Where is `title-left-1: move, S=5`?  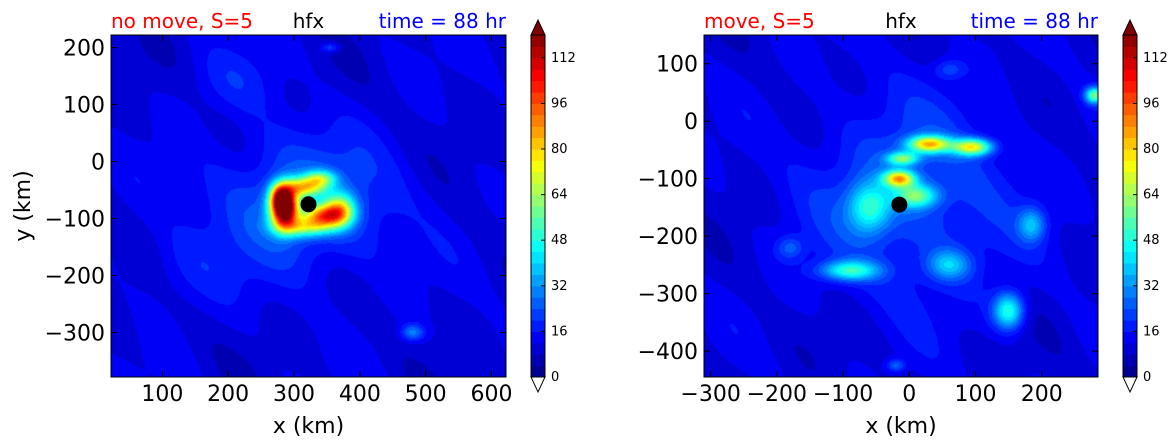 title-left-1: move, S=5 is located at coordinates (759, 21).